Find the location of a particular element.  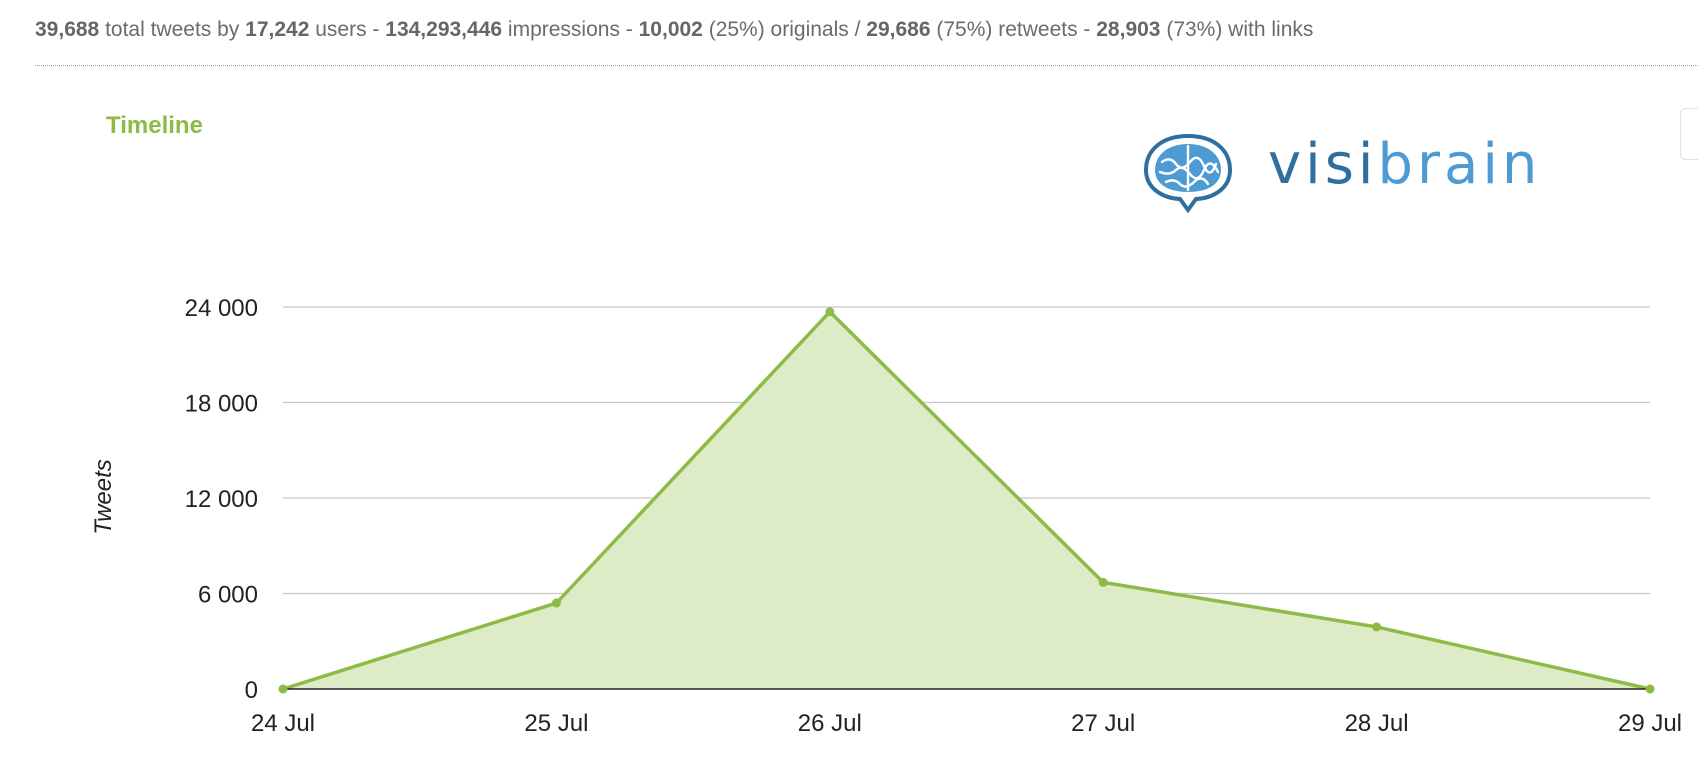

total-tweets-value: 39,688 is located at coordinates (67, 29).